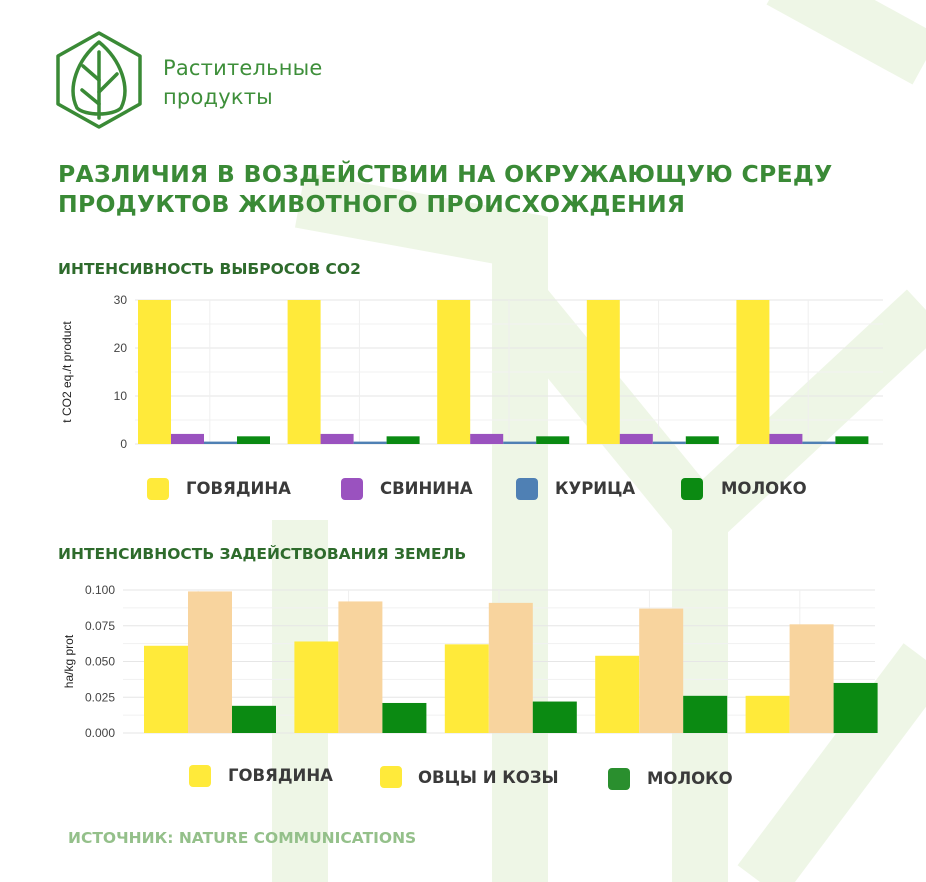 Image resolution: width=926 pixels, height=882 pixels. Describe the element at coordinates (243, 68) in the screenshot. I see `brand-name-line1: Растительные` at that location.